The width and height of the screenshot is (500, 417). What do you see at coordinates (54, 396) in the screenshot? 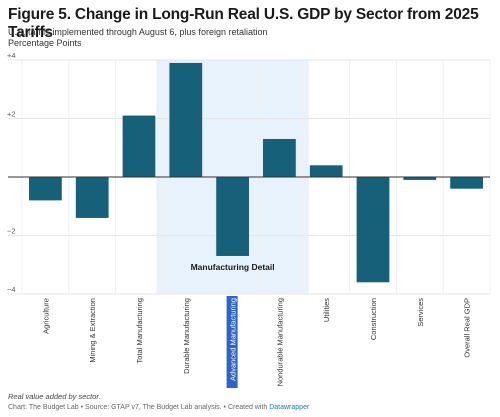
I see `chart-footnote: Real value added by sector.` at bounding box center [54, 396].